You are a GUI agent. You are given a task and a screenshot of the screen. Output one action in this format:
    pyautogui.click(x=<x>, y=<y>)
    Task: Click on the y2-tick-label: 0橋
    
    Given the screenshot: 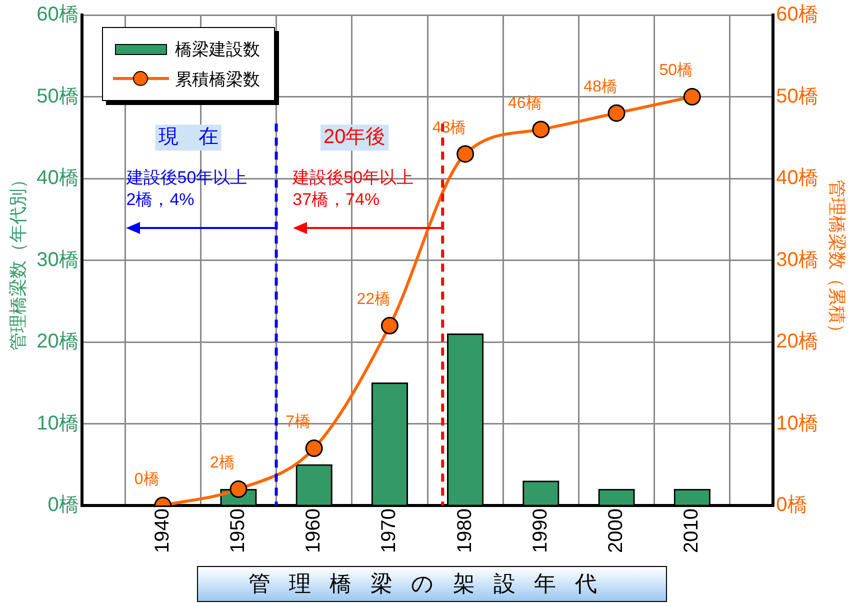 What is the action you would take?
    pyautogui.click(x=792, y=505)
    